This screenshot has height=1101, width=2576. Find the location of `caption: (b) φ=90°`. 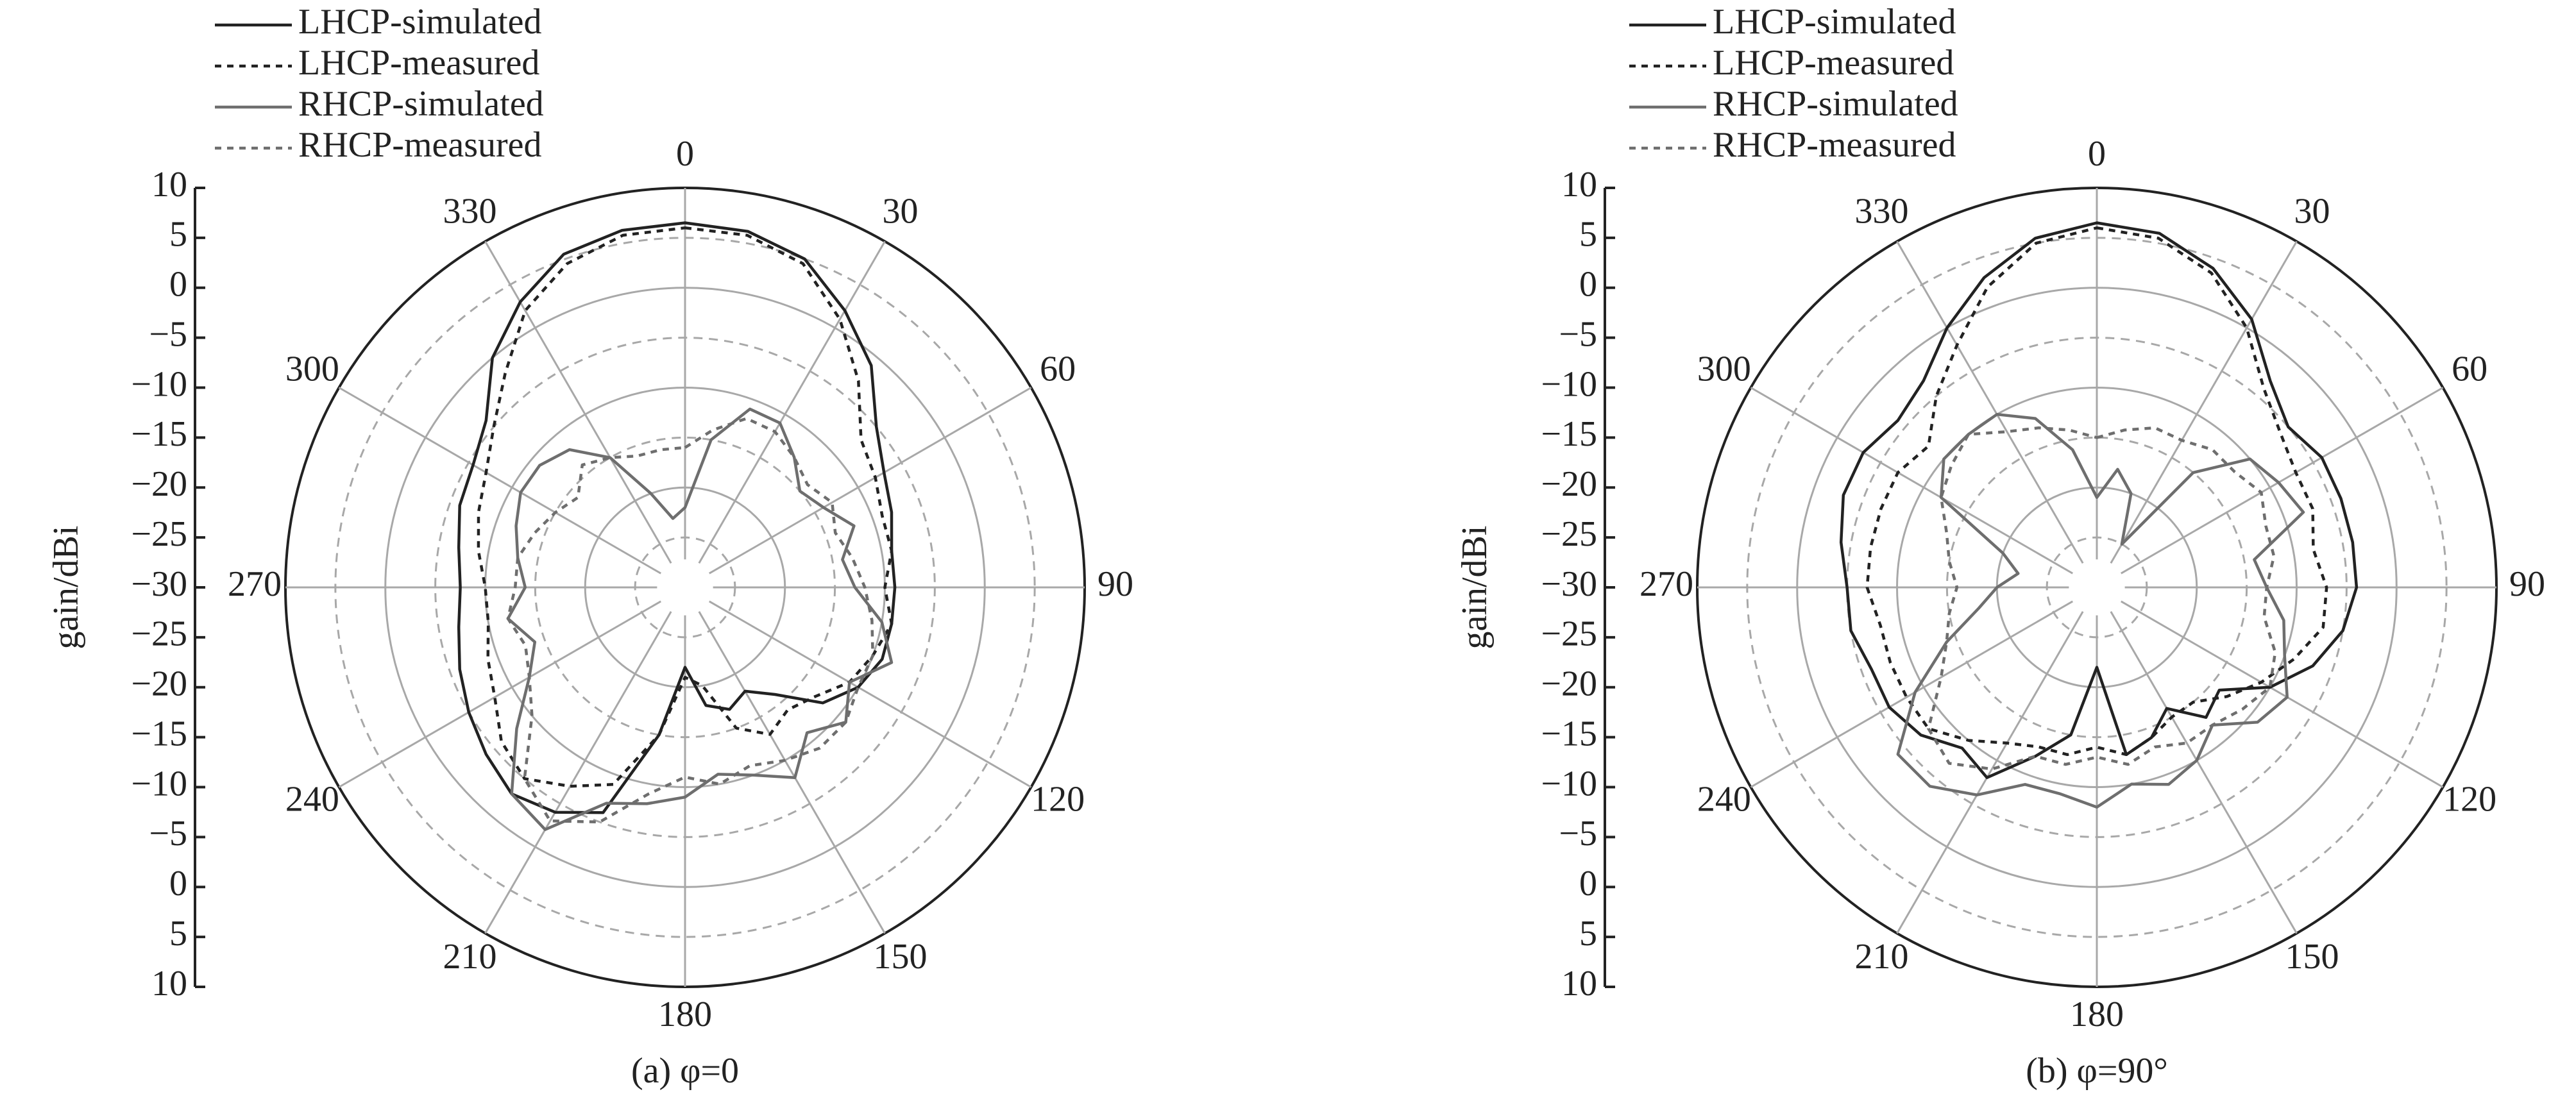

caption: (b) φ=90° is located at coordinates (2097, 1071).